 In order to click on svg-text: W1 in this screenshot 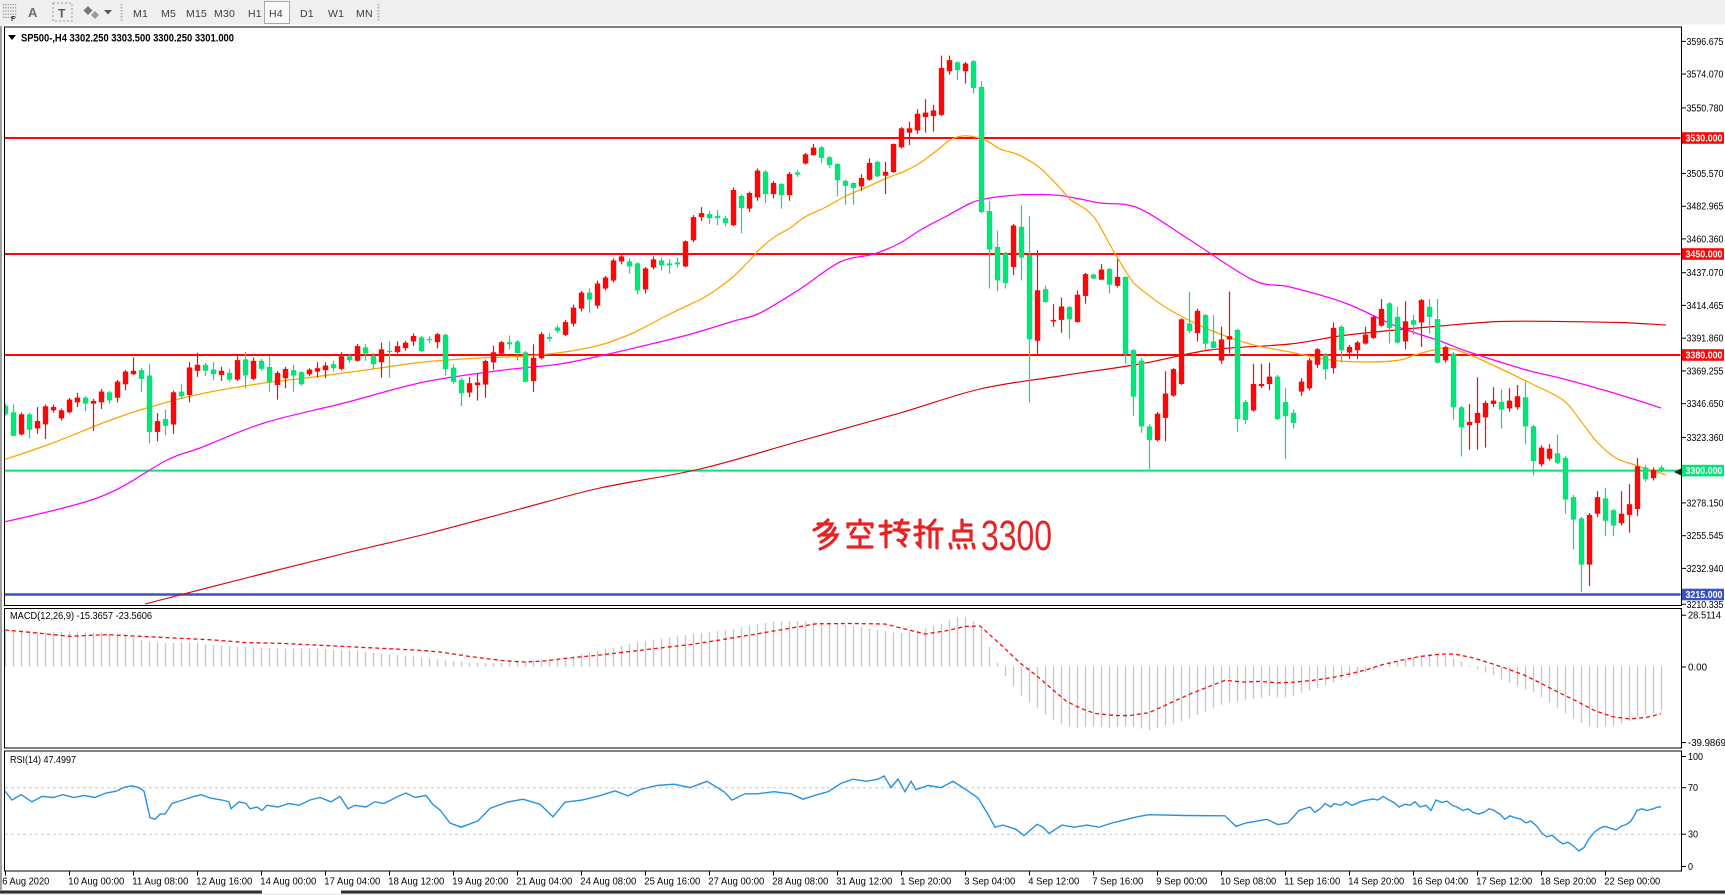, I will do `click(336, 14)`.